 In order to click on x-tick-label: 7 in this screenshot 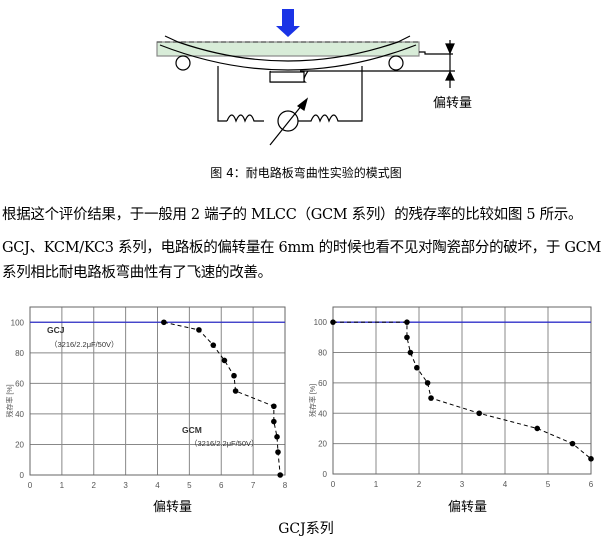, I will do `click(253, 485)`.